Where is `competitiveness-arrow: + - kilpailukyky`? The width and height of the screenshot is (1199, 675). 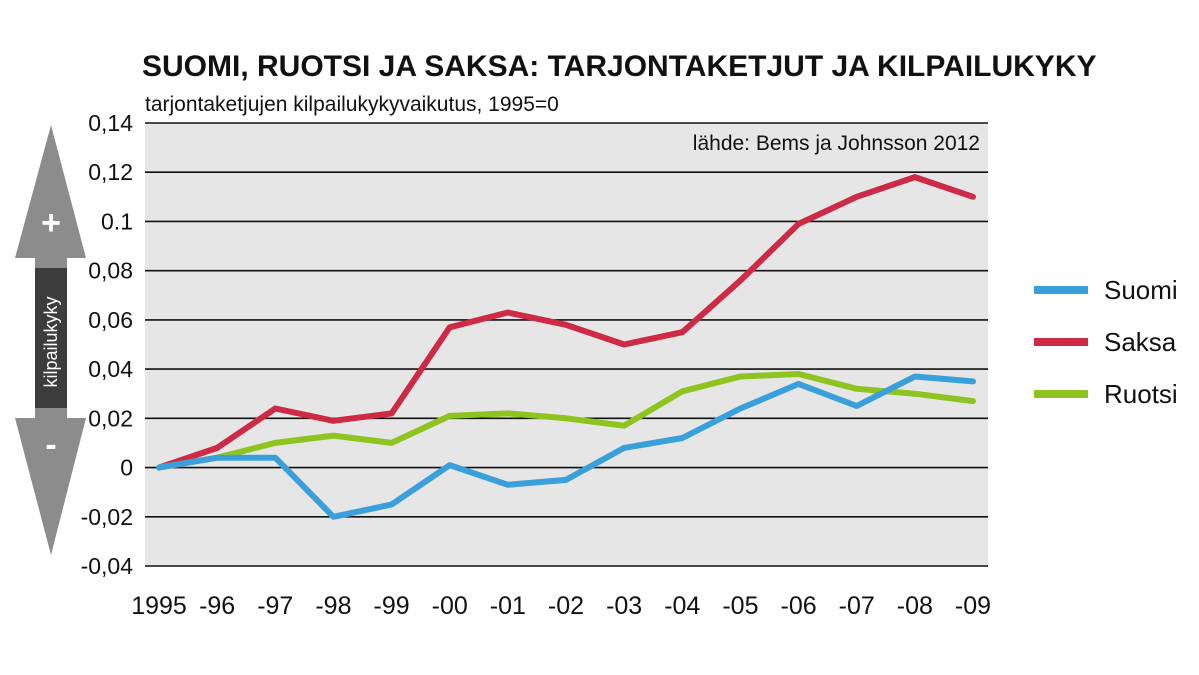
competitiveness-arrow: + - kilpailukyky is located at coordinates (50, 340).